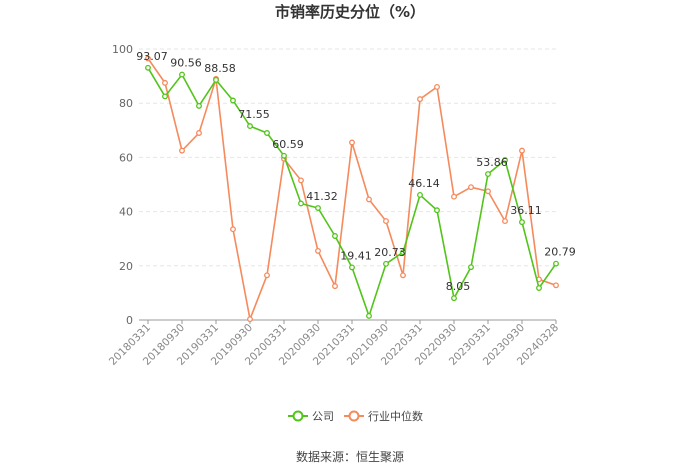  I want to click on legend-label: 公司, so click(323, 416).